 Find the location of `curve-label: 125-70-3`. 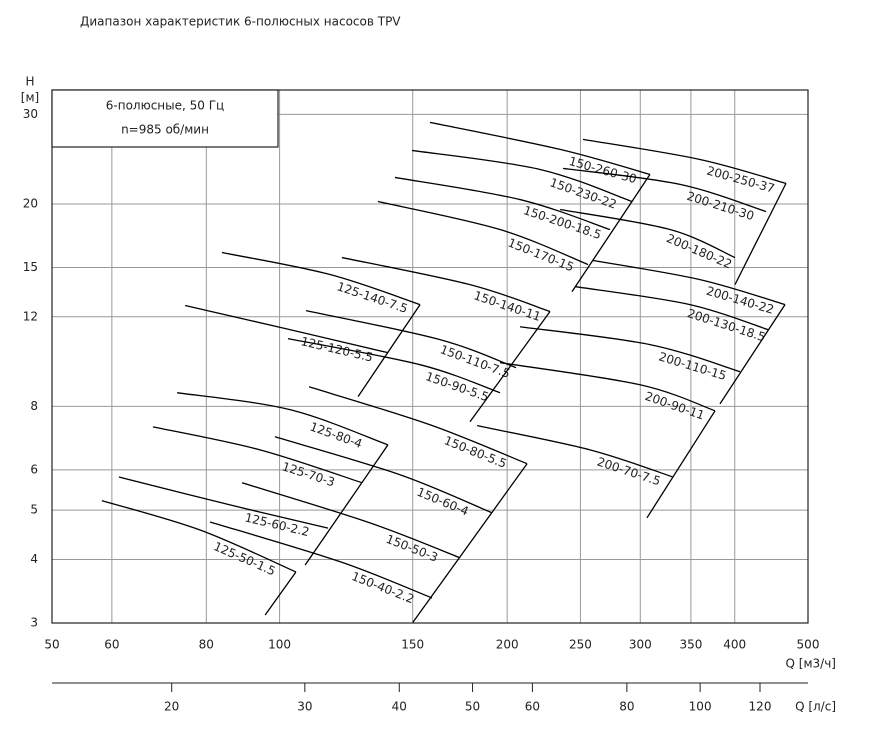

curve-label: 125-70-3 is located at coordinates (308, 474).